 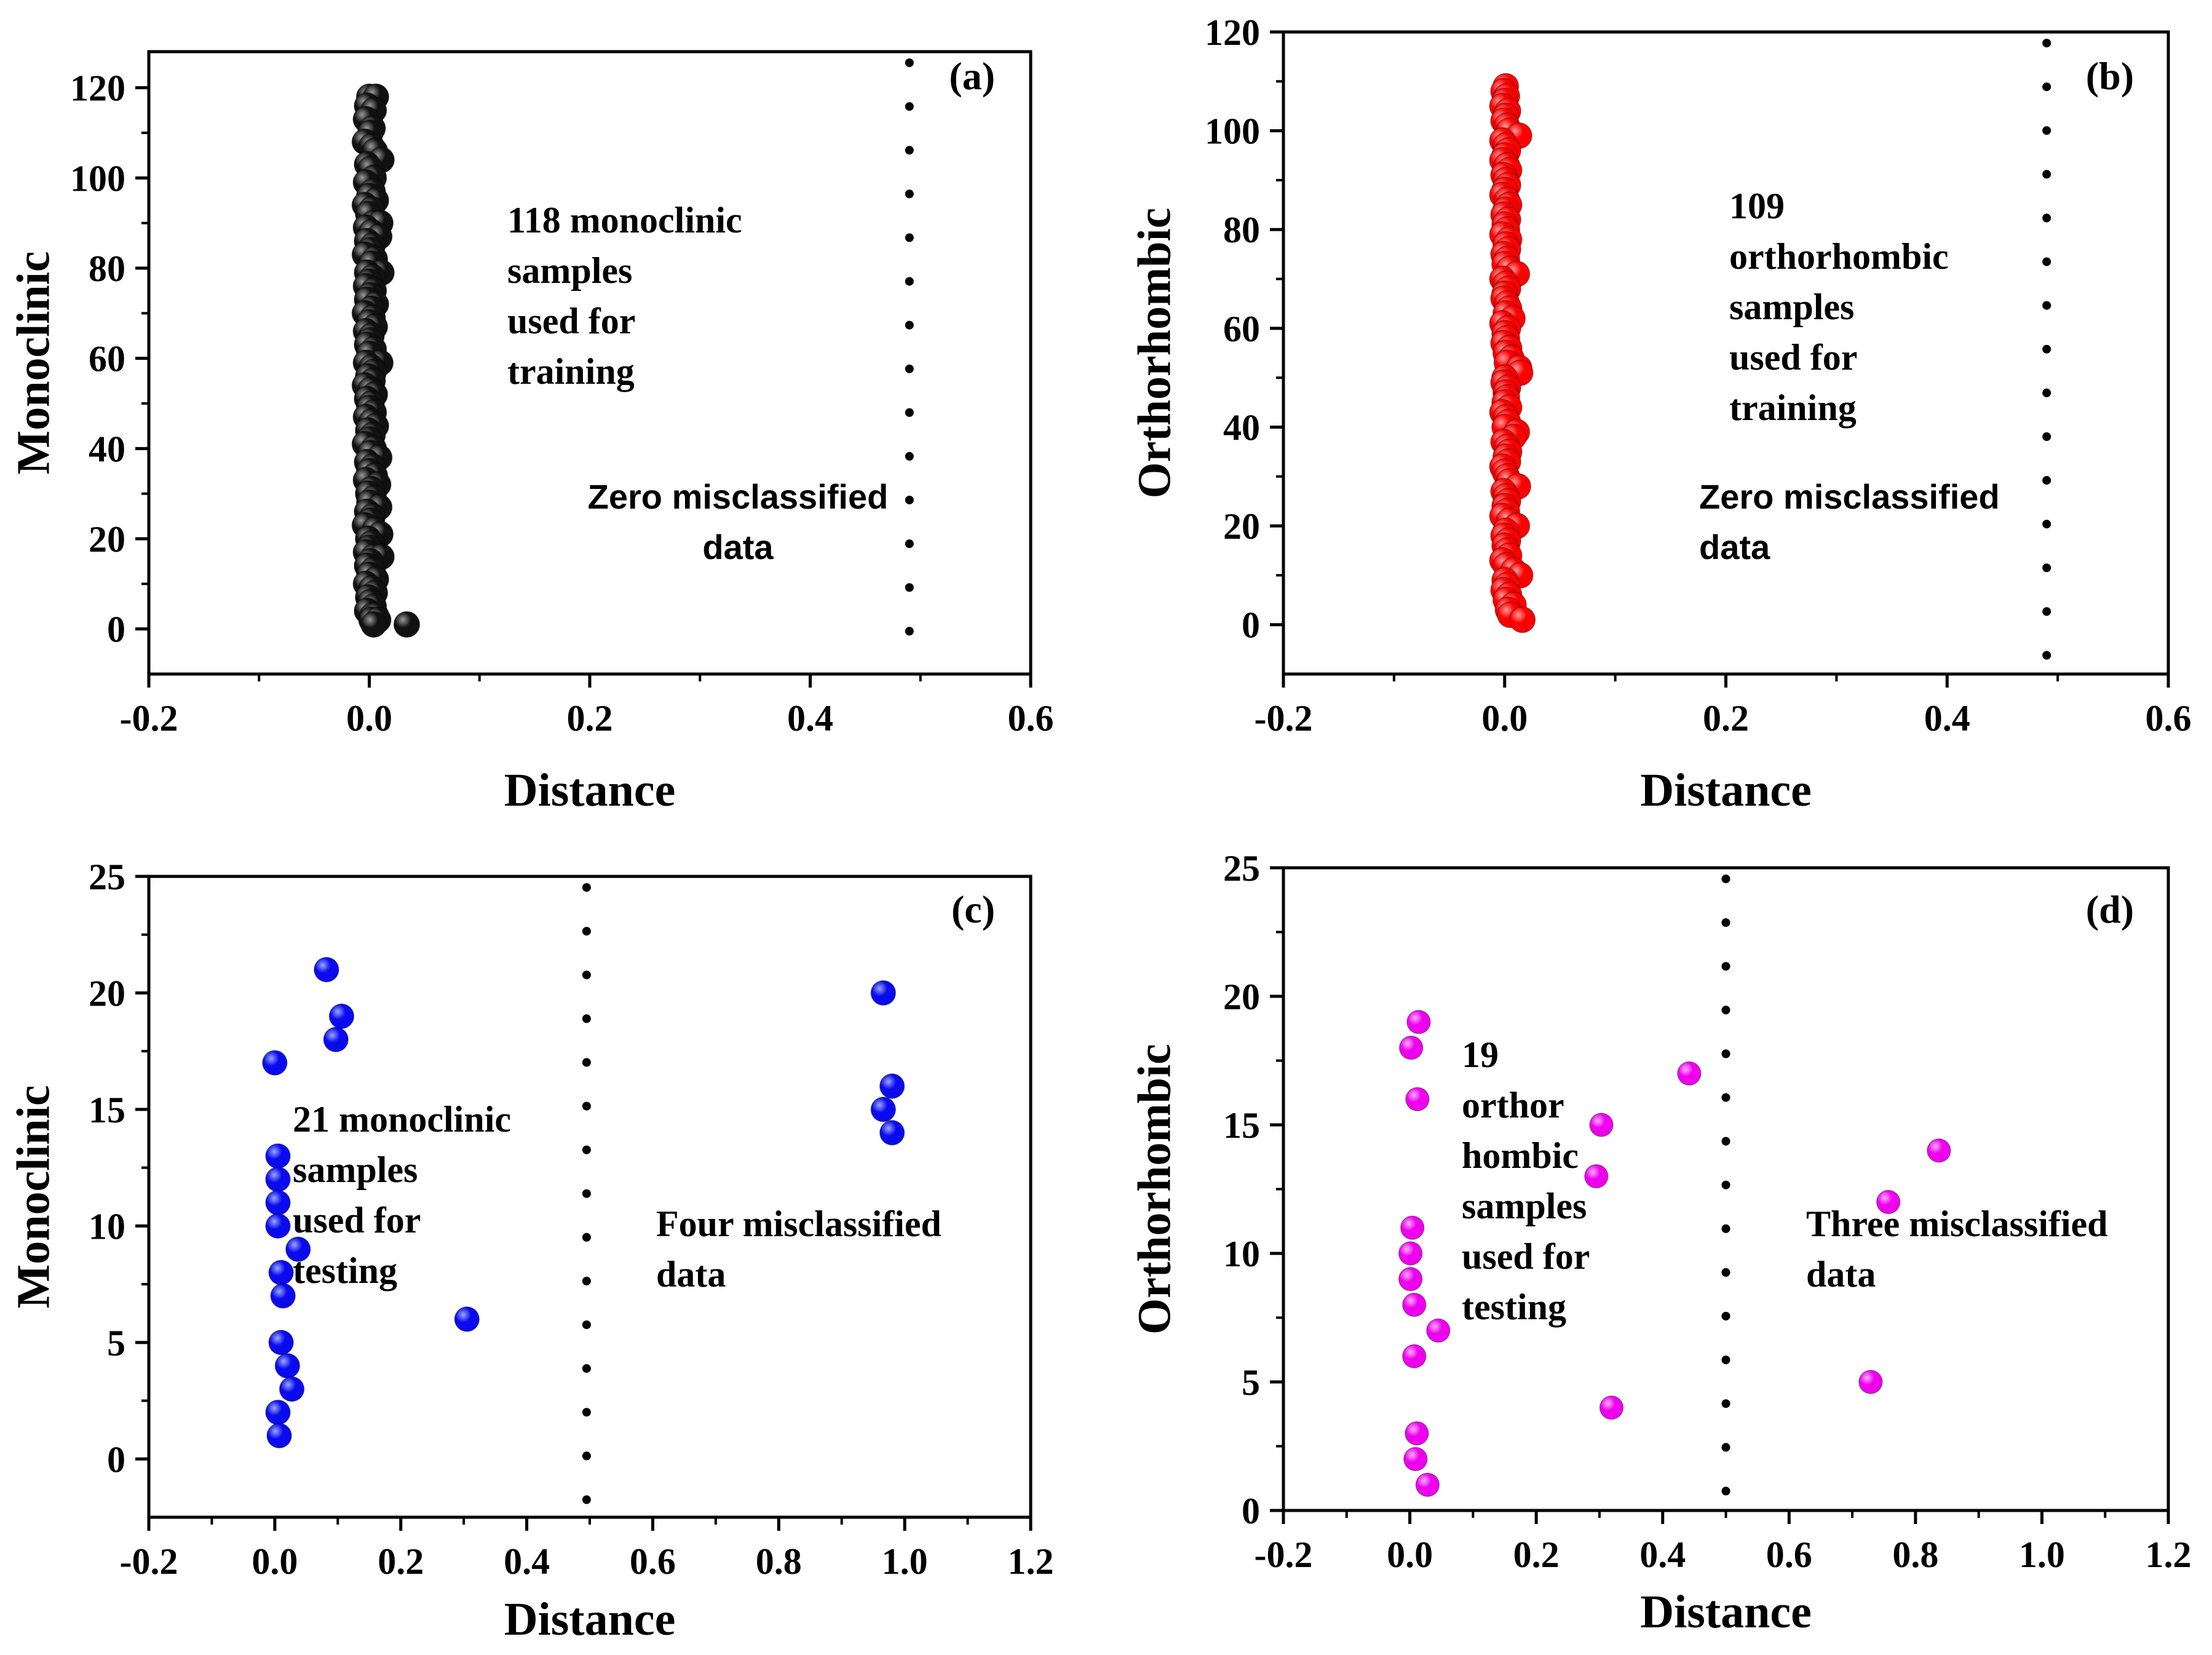 I want to click on x-axis-title: Distance, so click(x=590, y=1619).